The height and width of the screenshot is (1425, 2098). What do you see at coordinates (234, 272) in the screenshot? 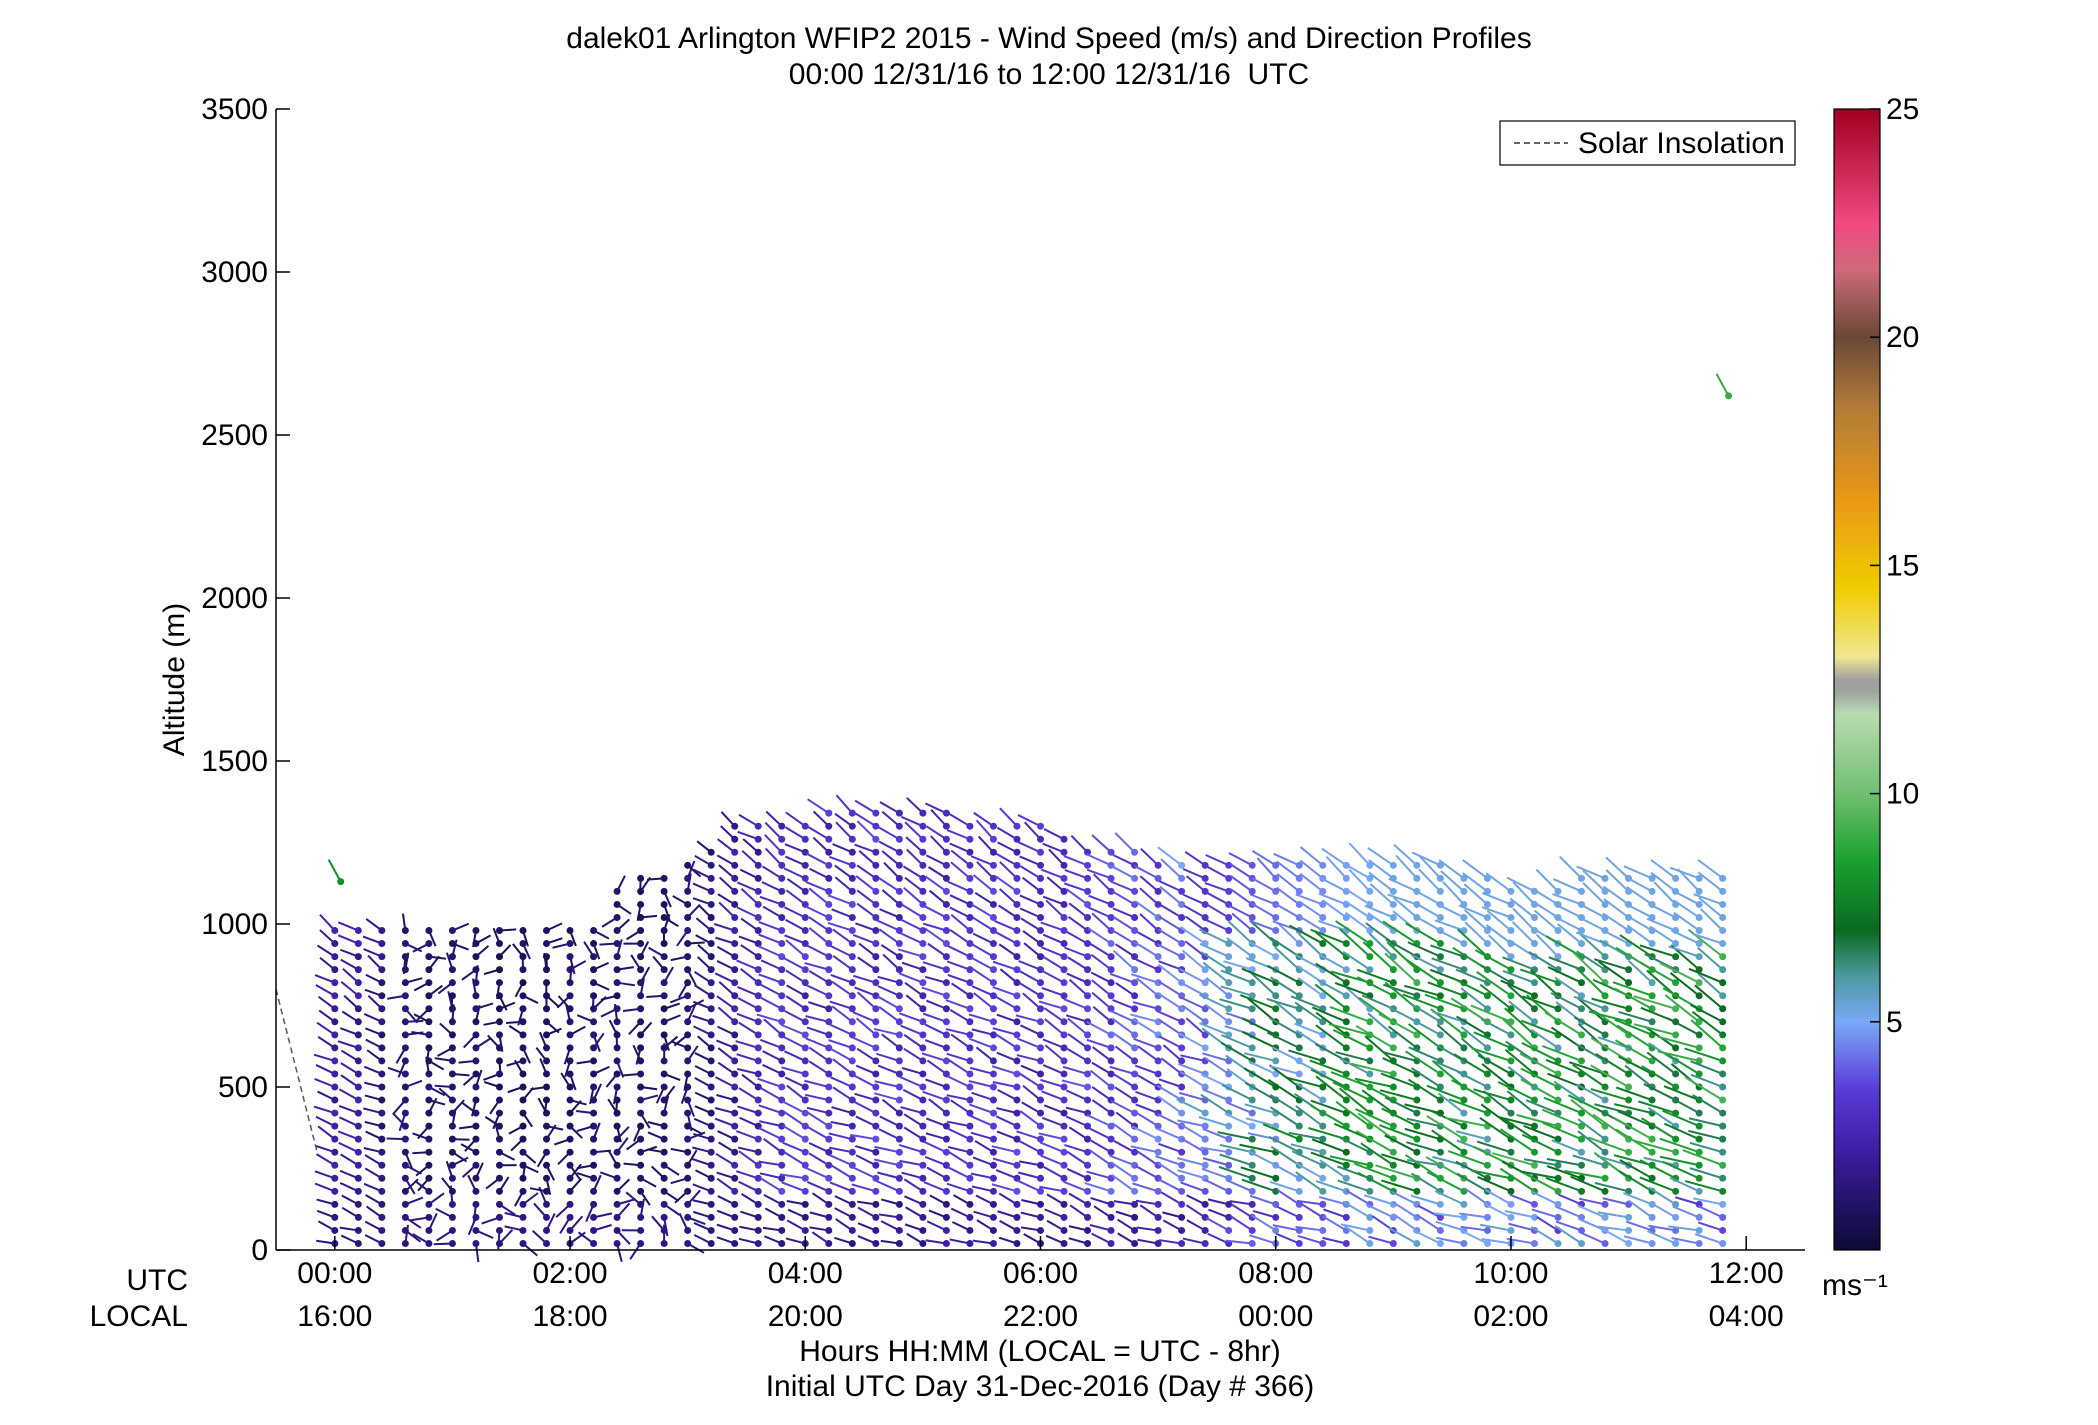
I see `y-tick-label: 3000` at bounding box center [234, 272].